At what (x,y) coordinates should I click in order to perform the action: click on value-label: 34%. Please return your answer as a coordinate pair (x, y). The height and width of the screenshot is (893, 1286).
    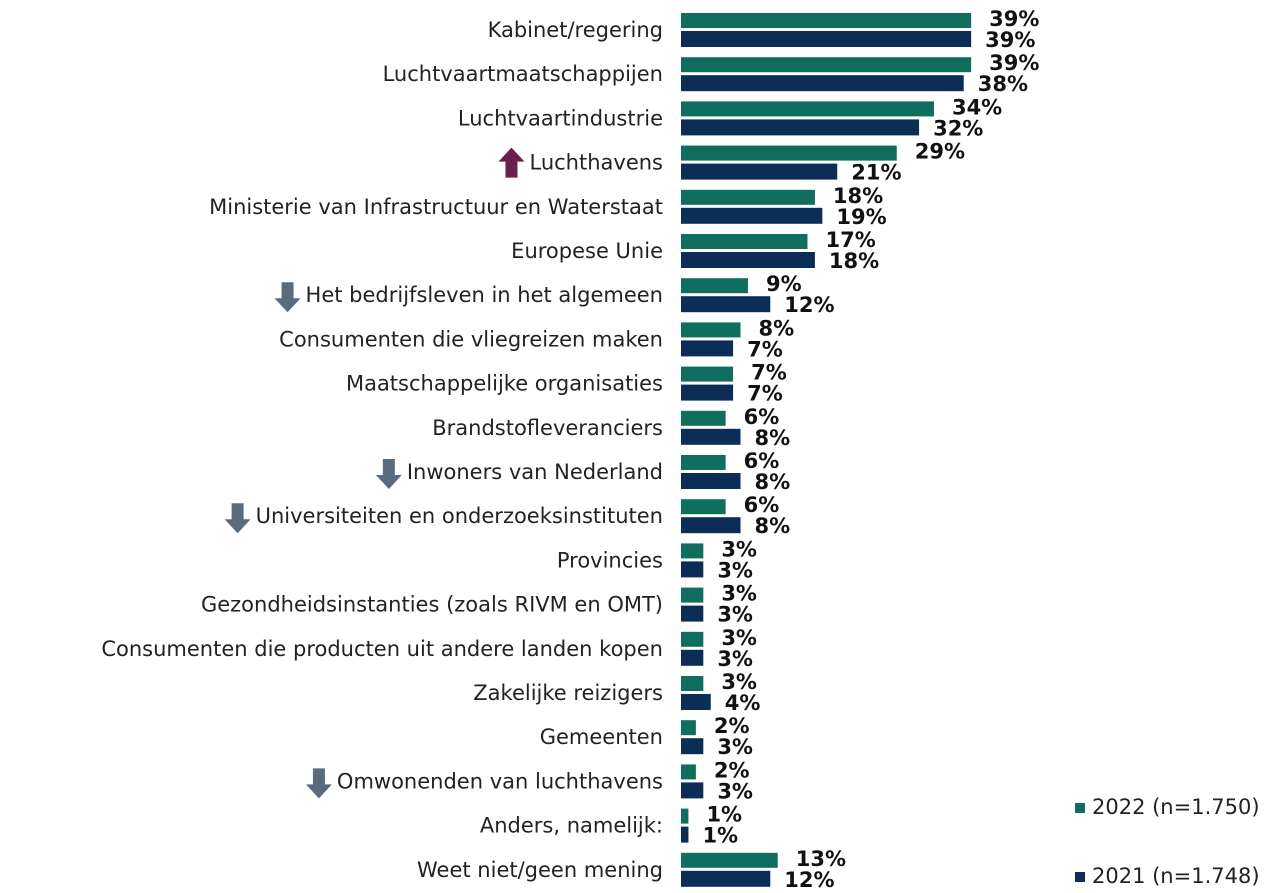
    Looking at the image, I should click on (977, 107).